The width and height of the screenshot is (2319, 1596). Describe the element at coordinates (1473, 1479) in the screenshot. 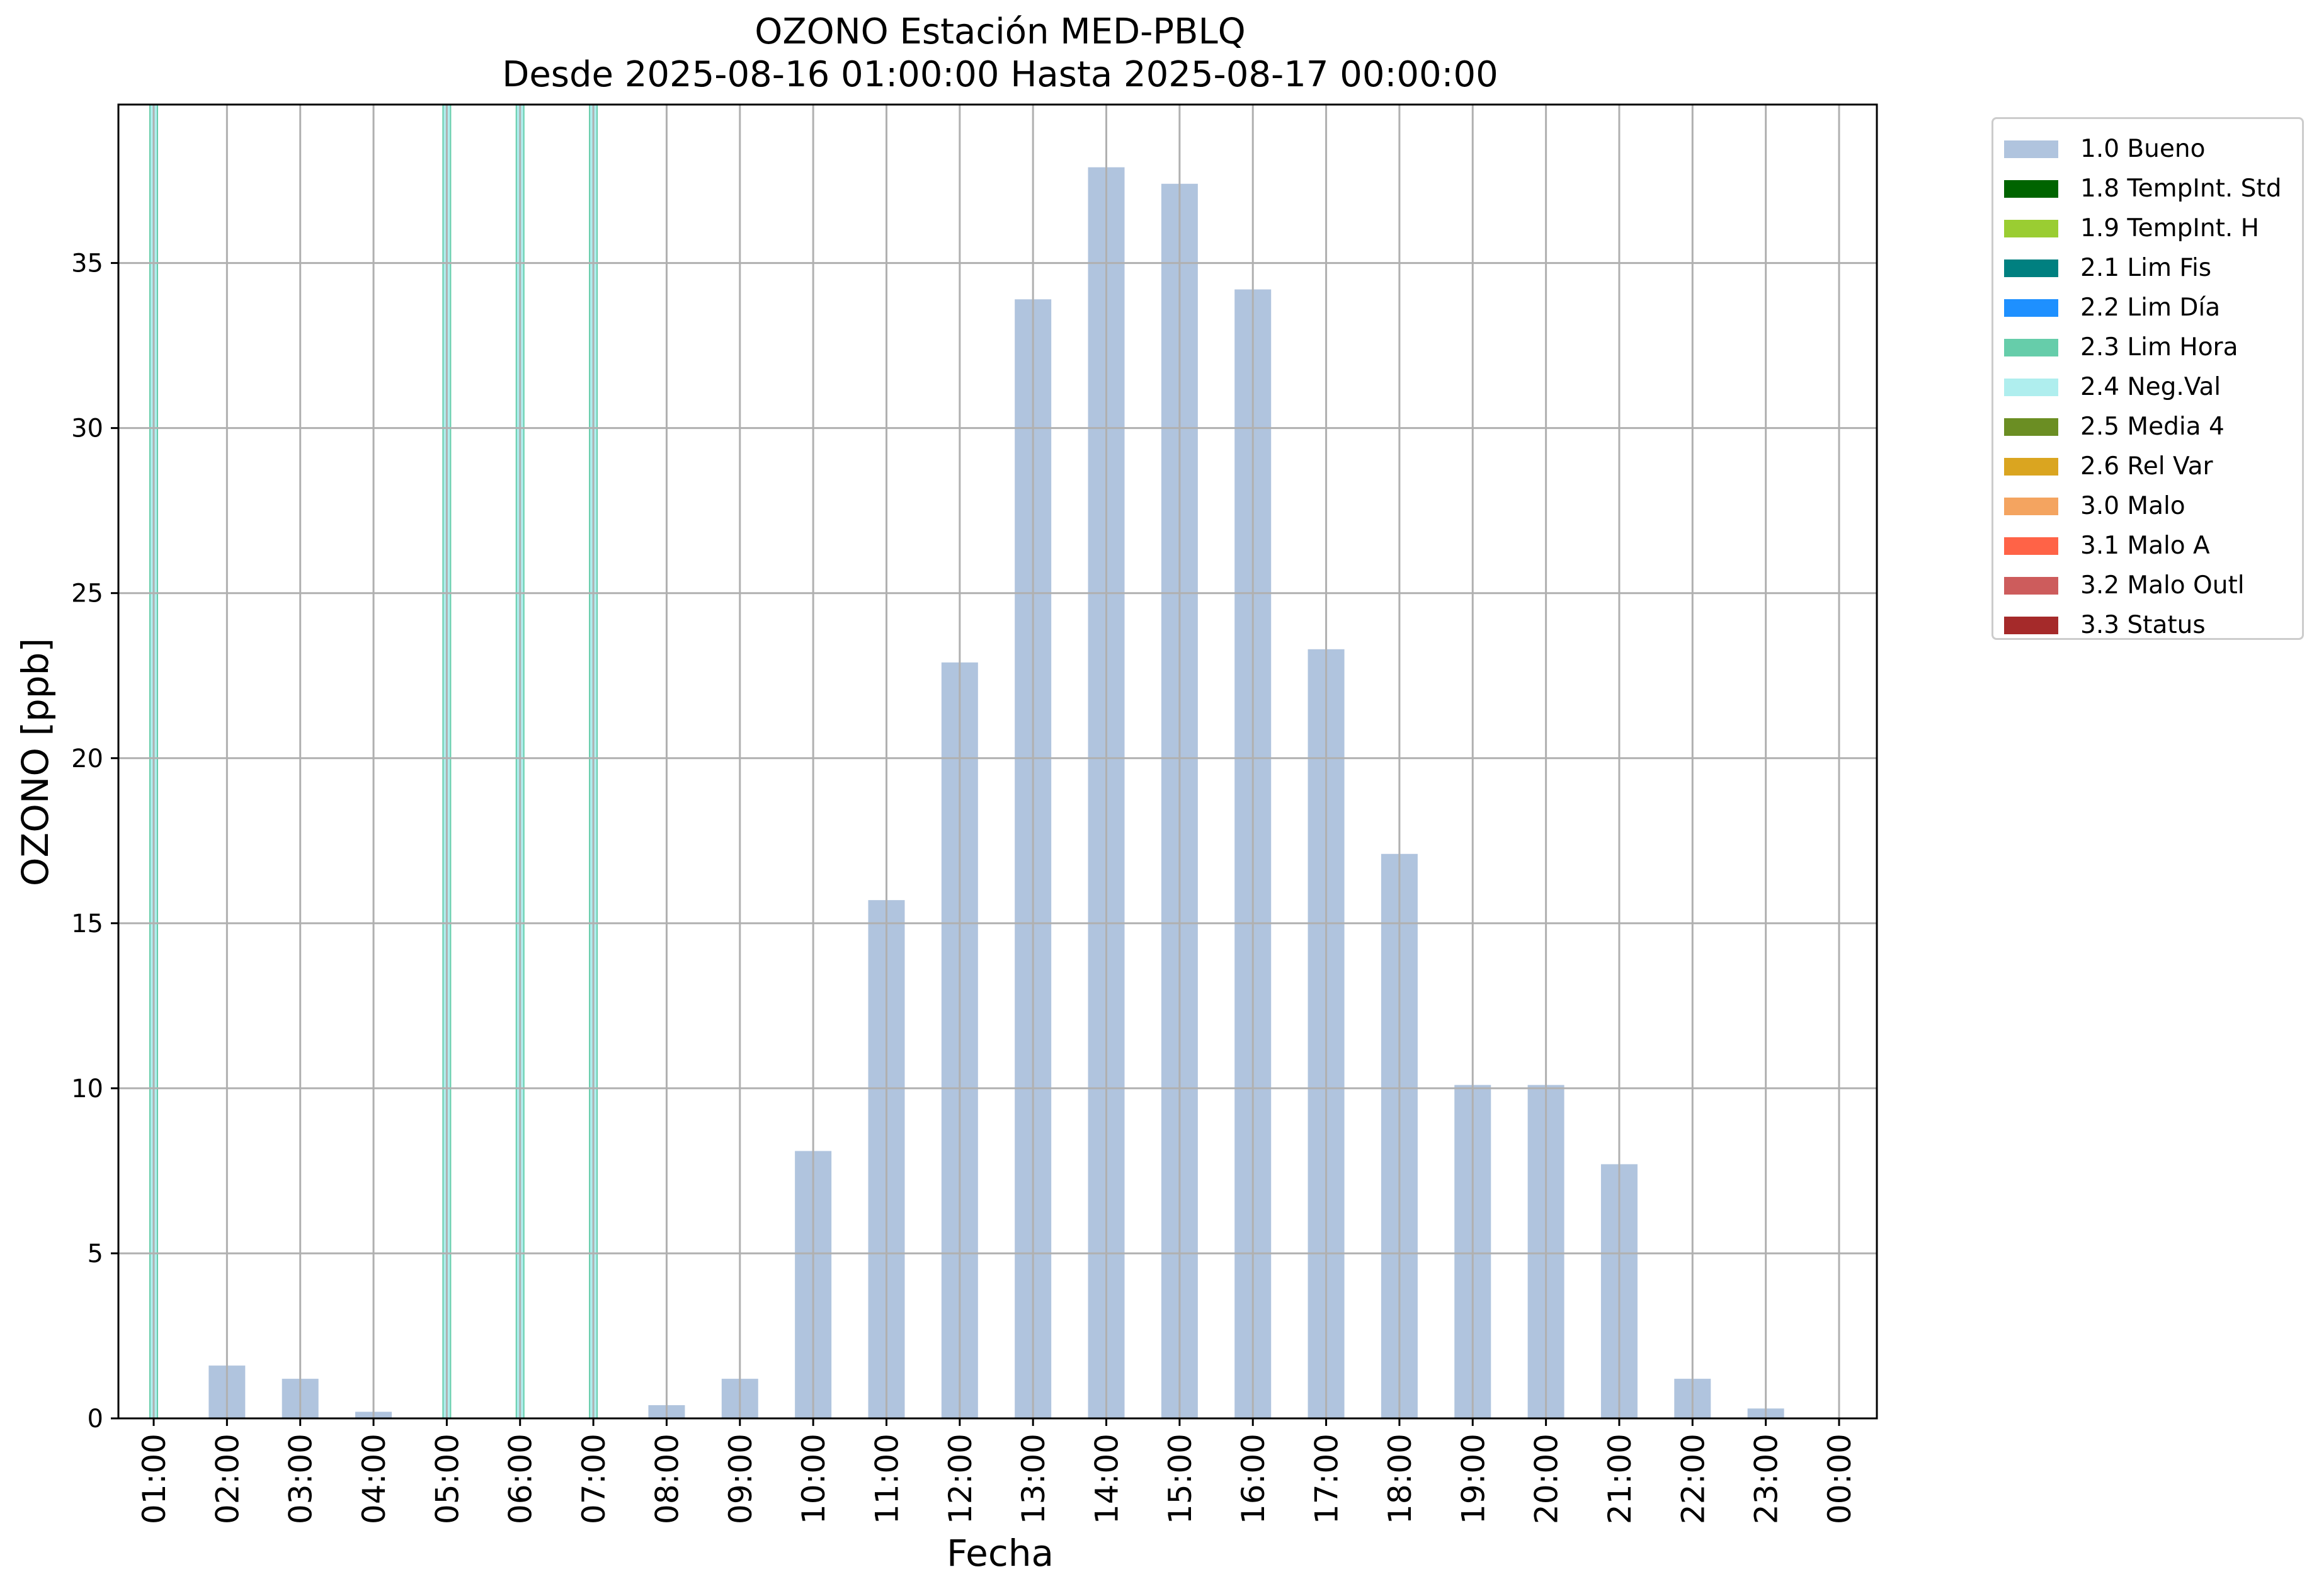

I see `x-tick-label: 19:00` at that location.